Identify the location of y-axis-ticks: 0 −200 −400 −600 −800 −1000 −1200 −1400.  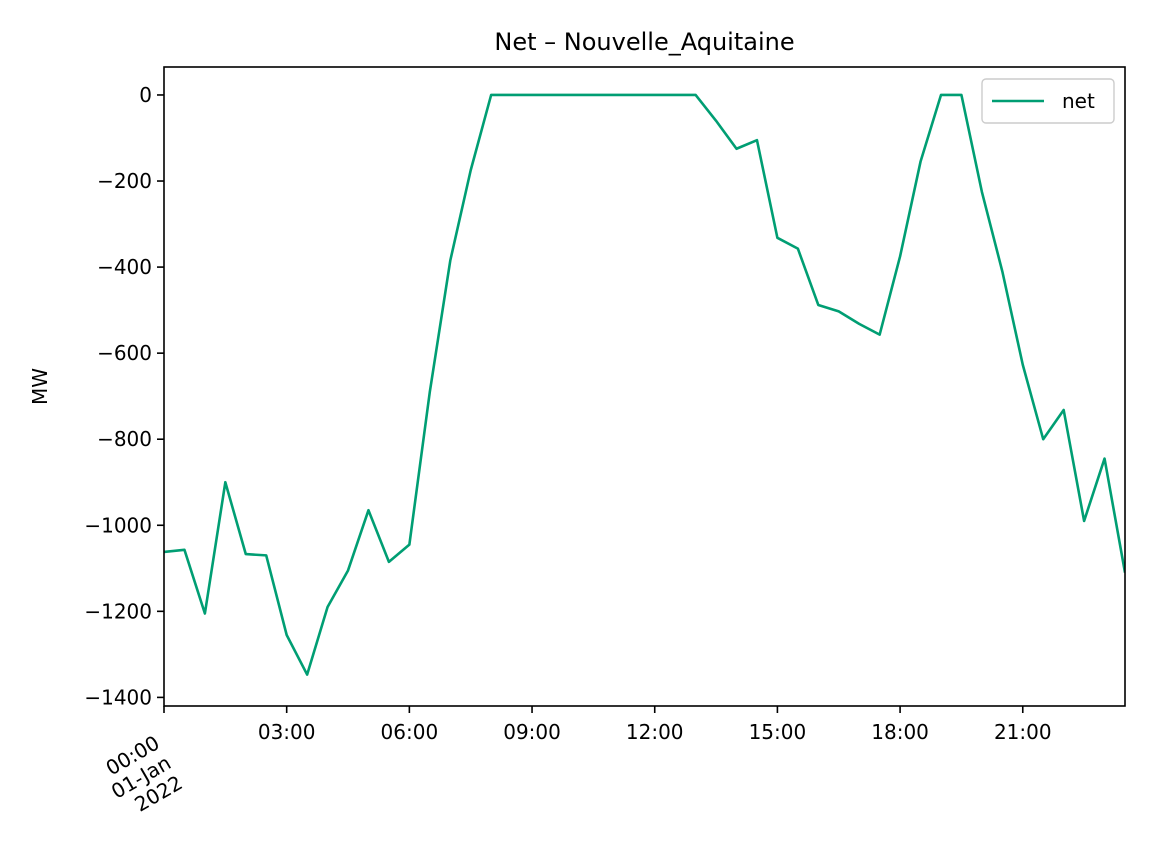
(124, 396).